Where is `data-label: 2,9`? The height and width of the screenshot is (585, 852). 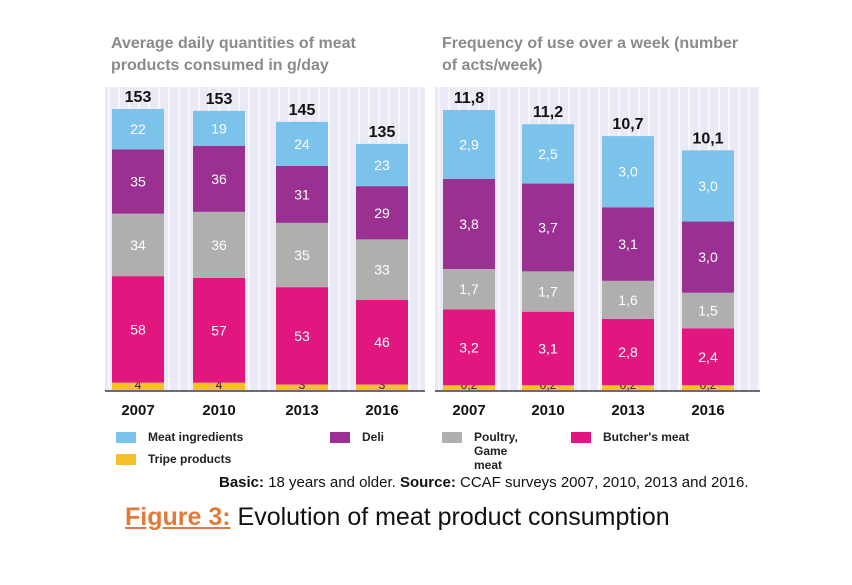
data-label: 2,9 is located at coordinates (469, 144).